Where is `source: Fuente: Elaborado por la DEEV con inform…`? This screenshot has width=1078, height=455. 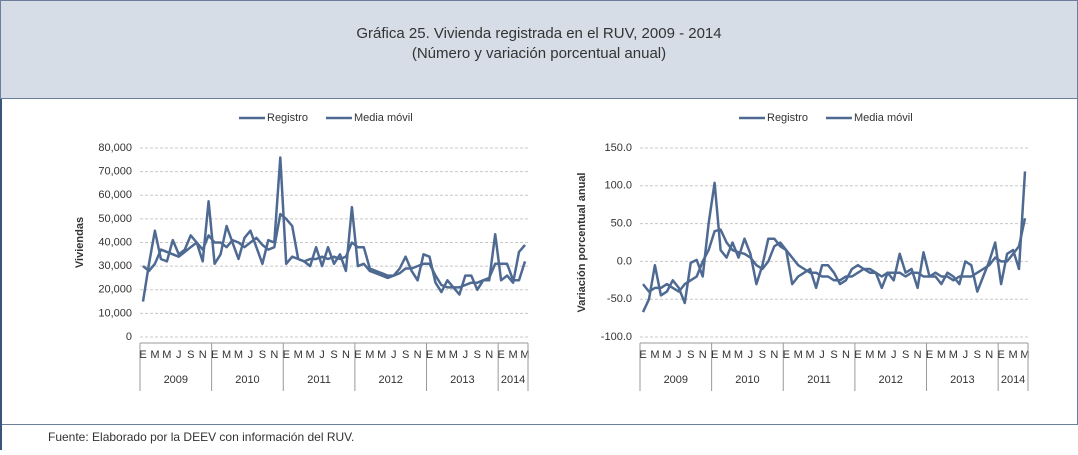
source: Fuente: Elaborado por la DEEV con inform… is located at coordinates (201, 437).